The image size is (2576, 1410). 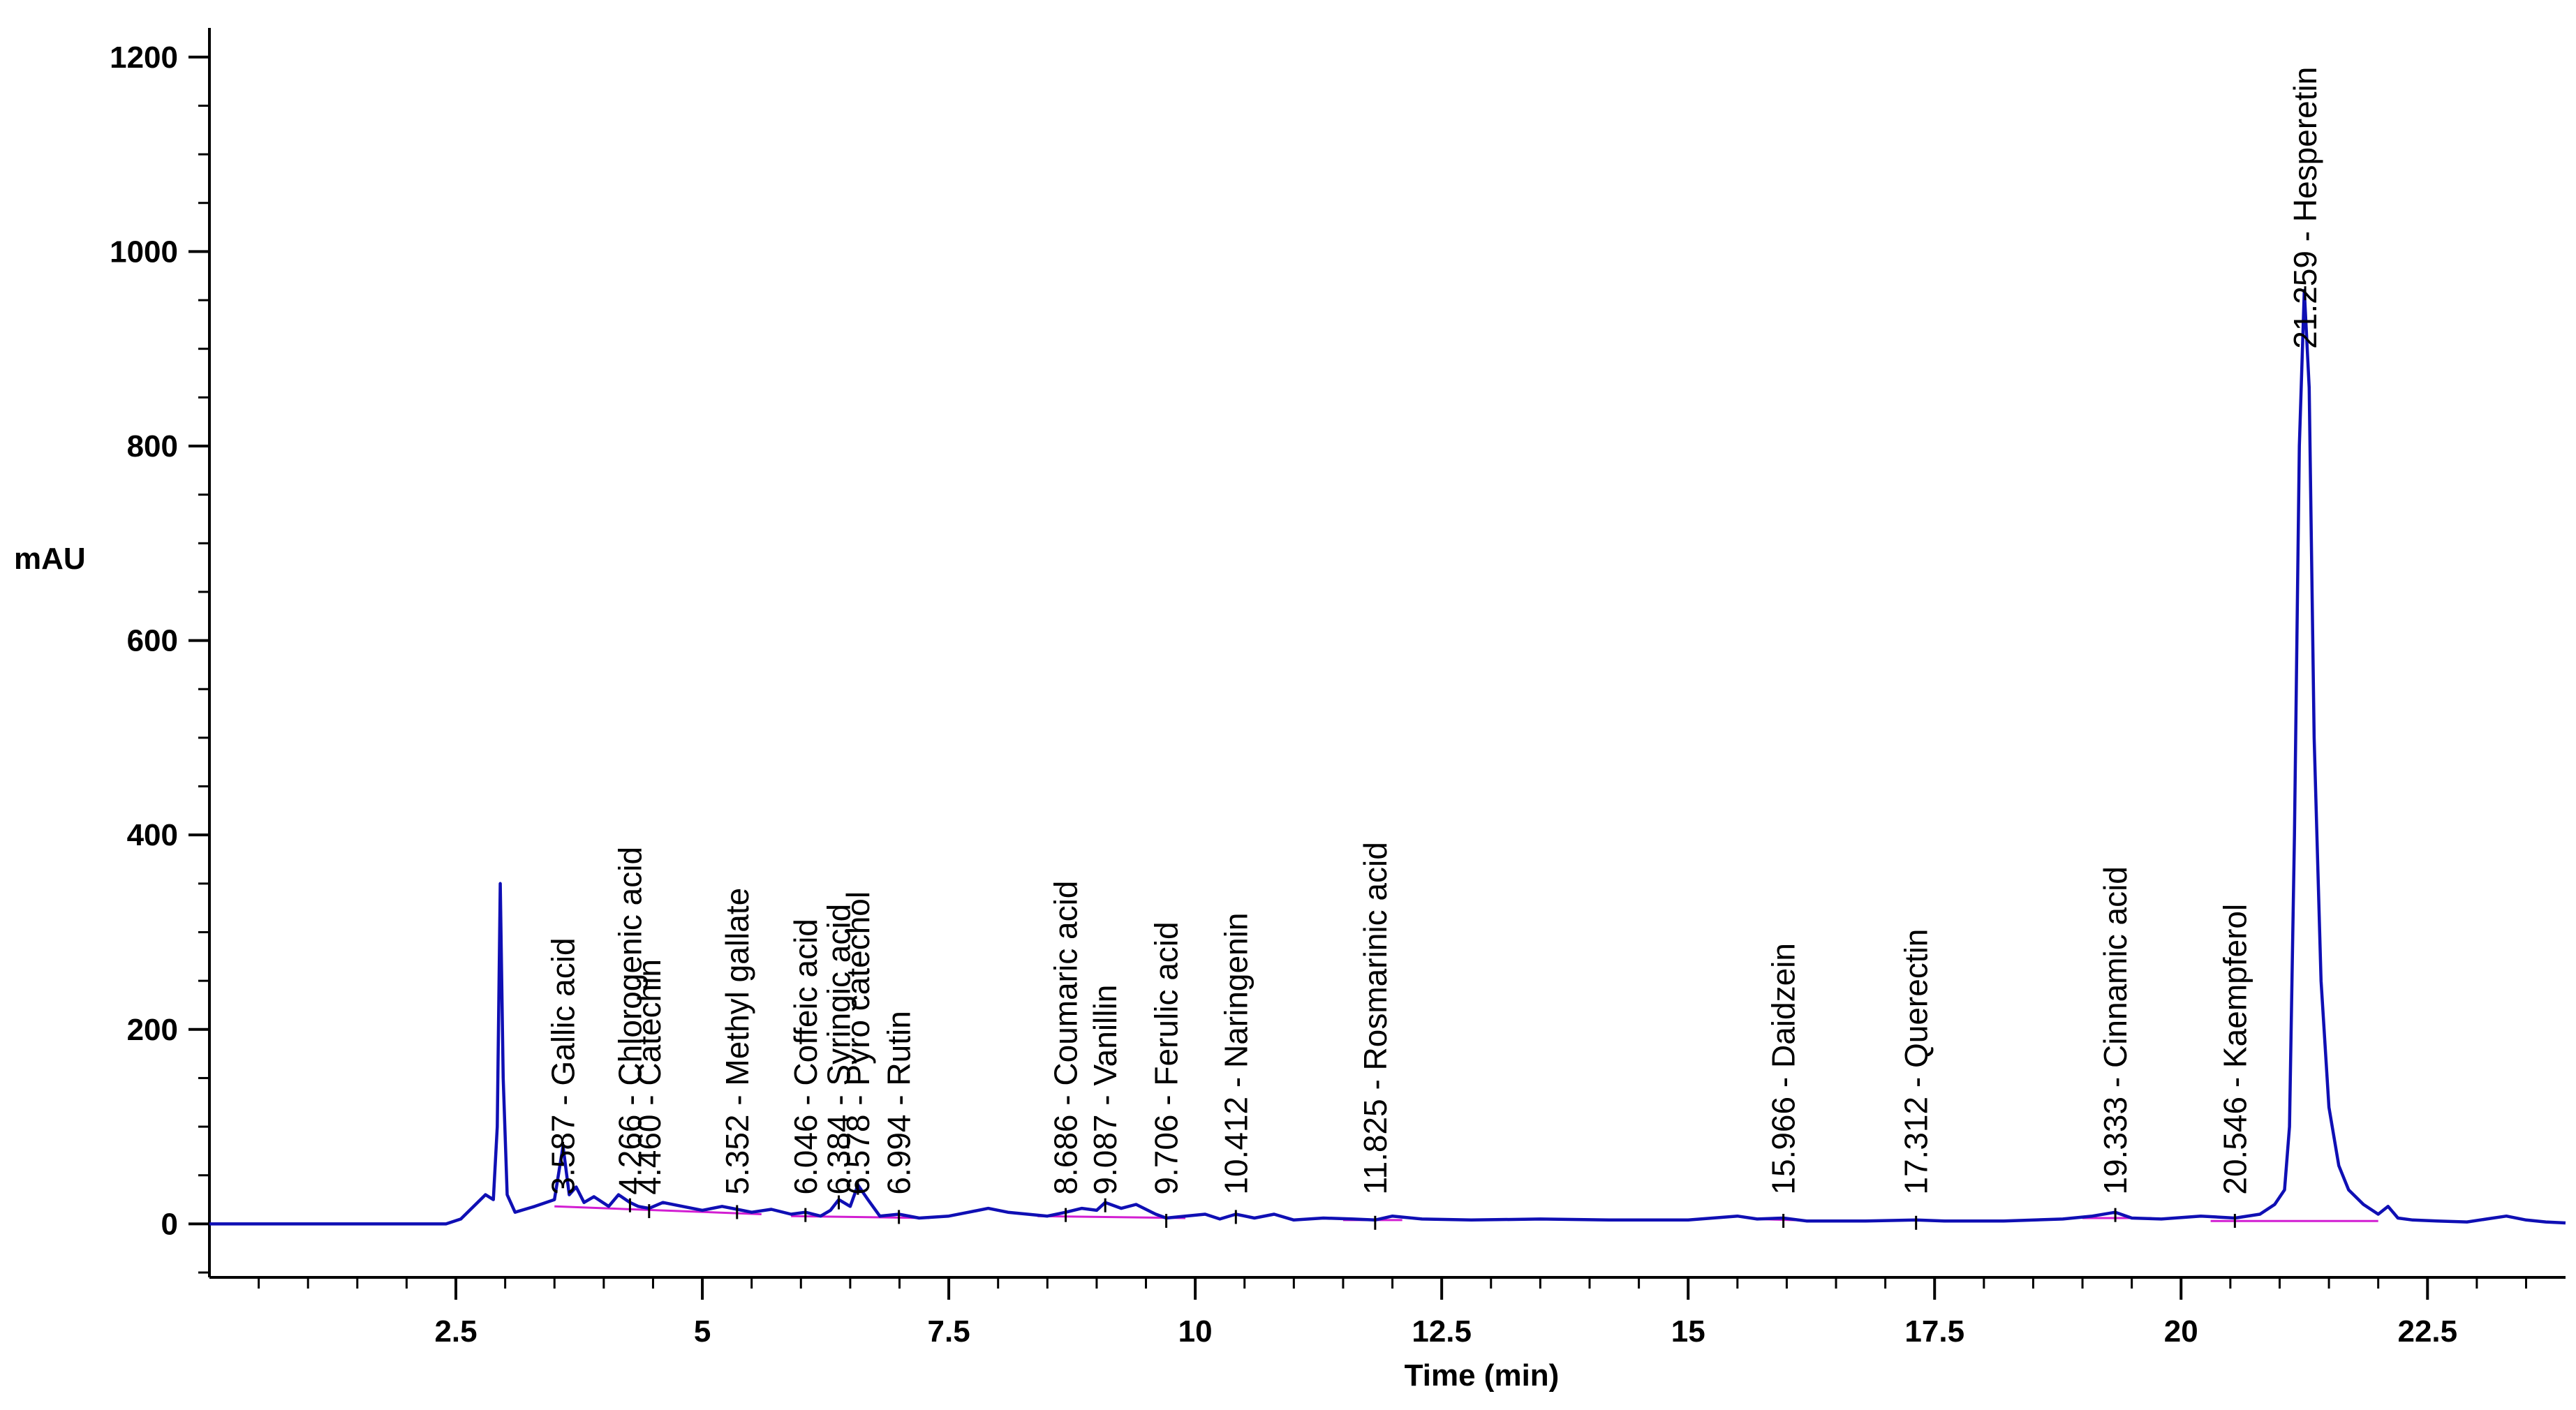 I want to click on x-tick-label: 20, so click(x=2181, y=1331).